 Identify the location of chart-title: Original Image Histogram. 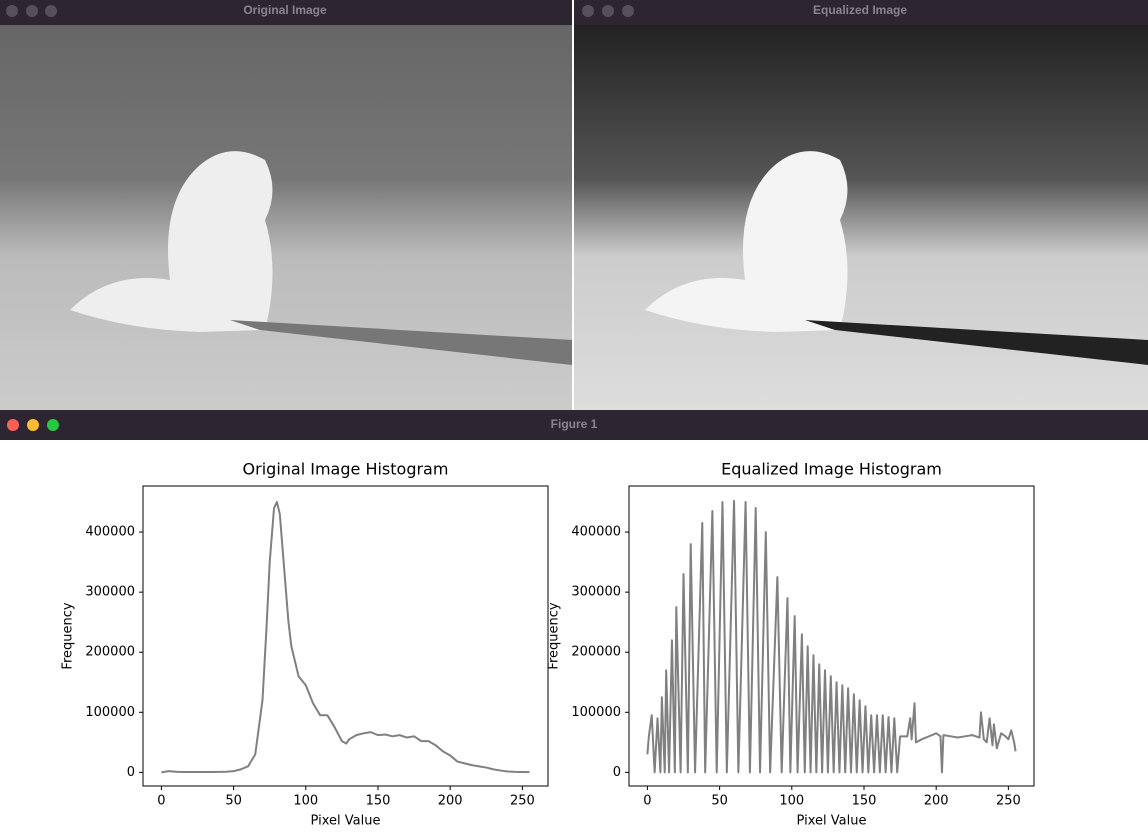
(346, 469).